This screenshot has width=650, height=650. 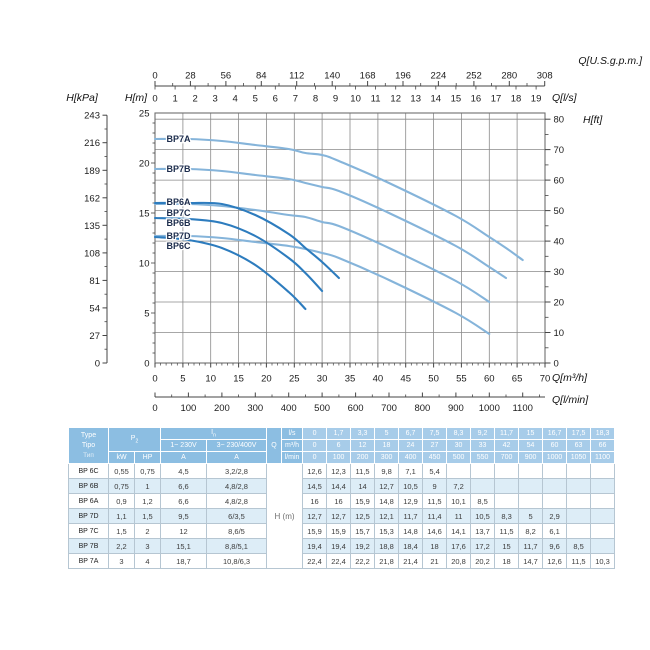 I want to click on cell-head-value: 15,3, so click(x=387, y=531).